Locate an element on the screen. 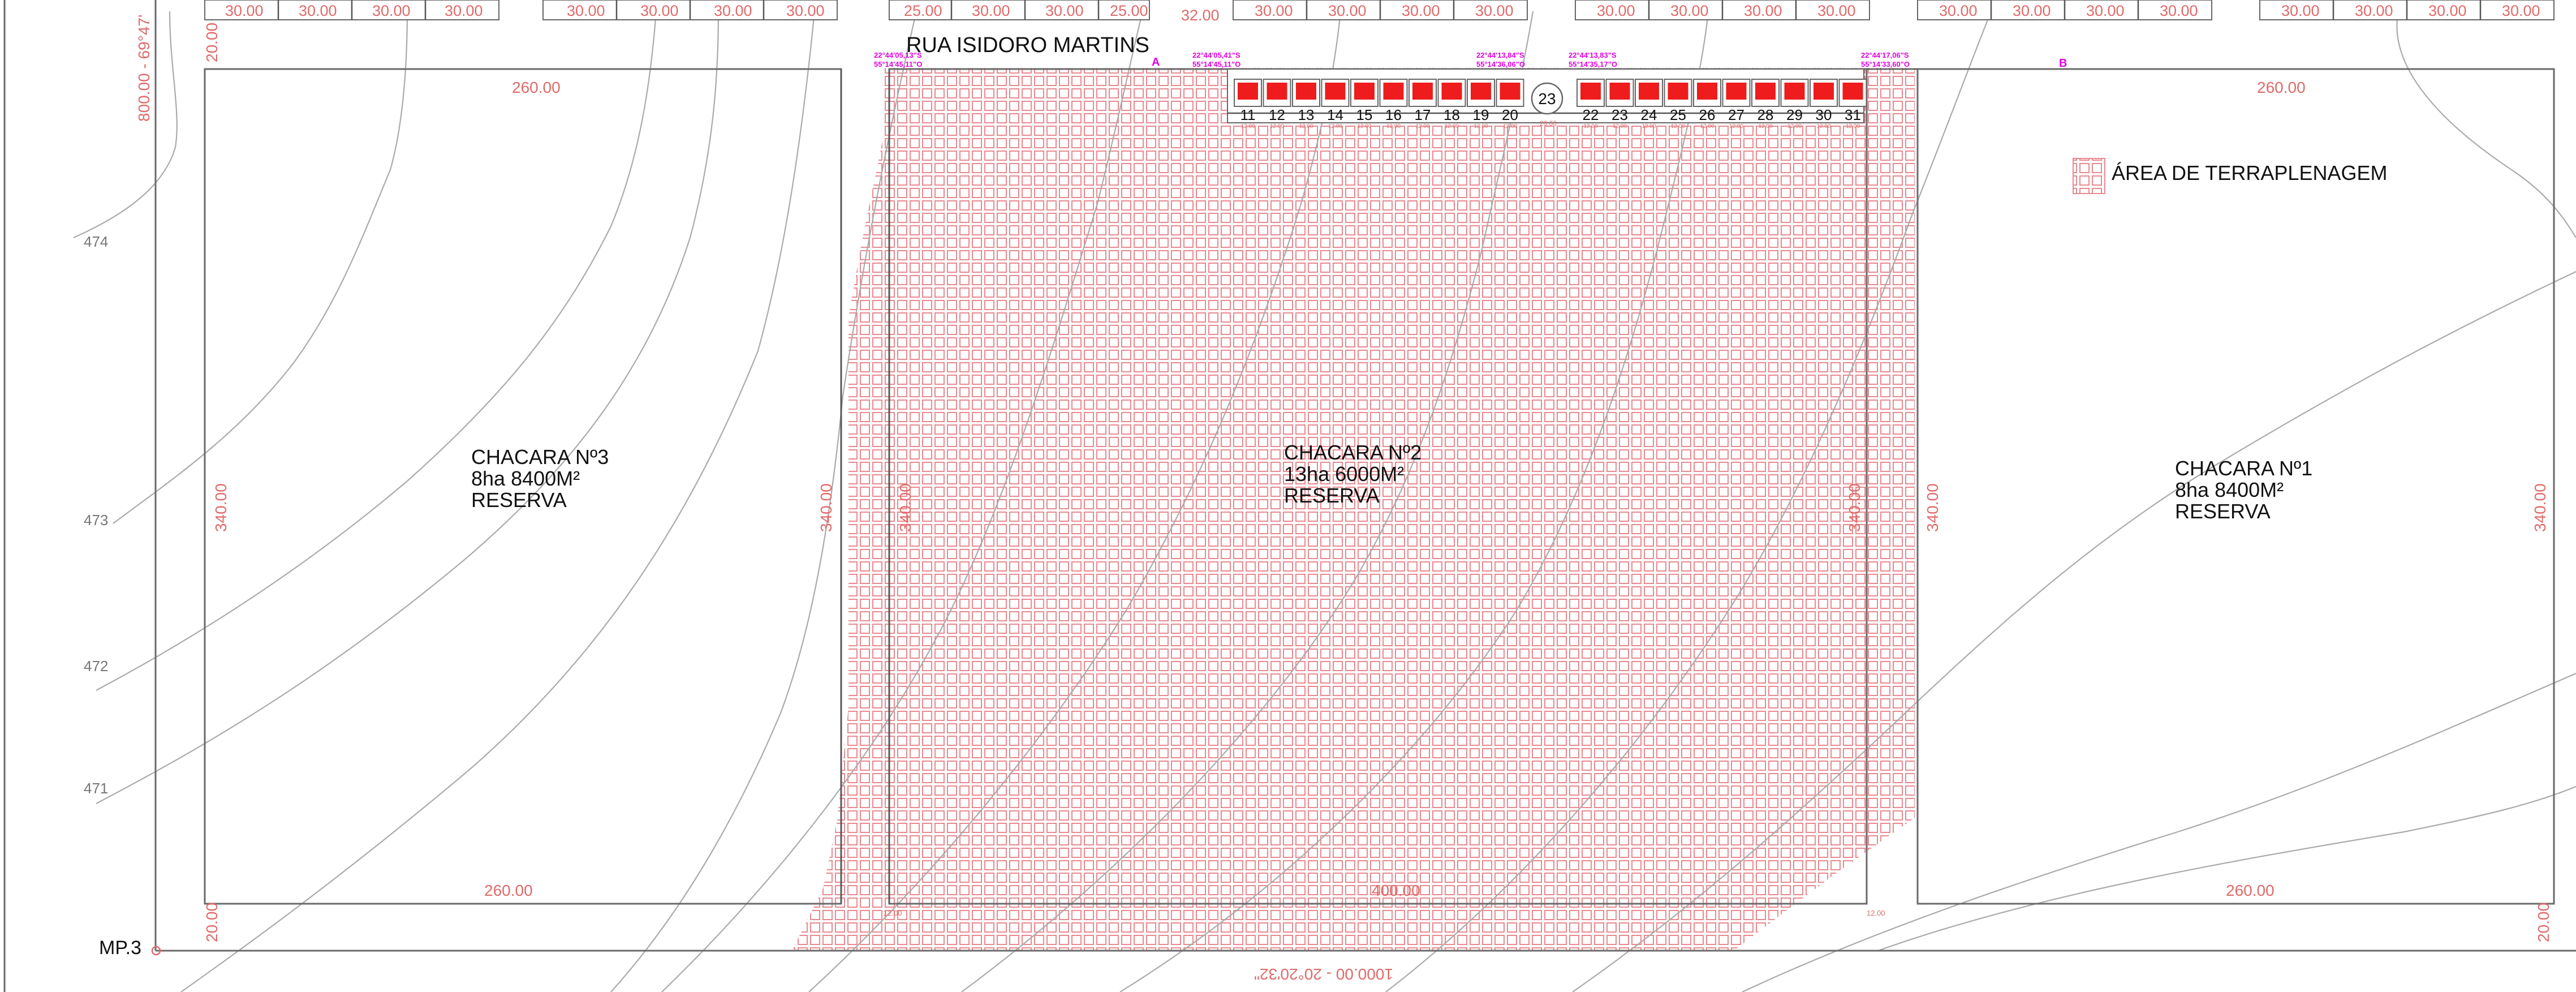  lot-number: 27 is located at coordinates (1736, 114).